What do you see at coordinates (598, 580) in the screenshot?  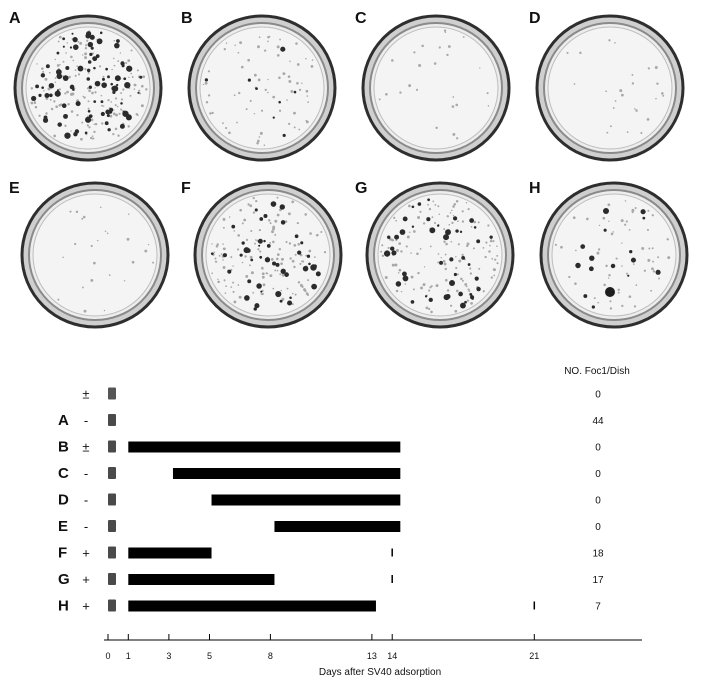 I see `foci-count: 17` at bounding box center [598, 580].